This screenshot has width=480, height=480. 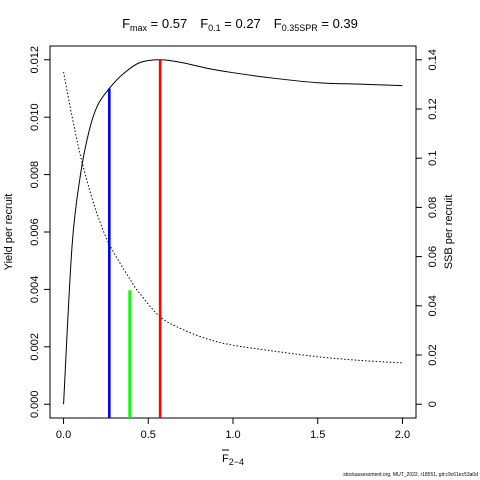 I want to click on y-axis-left-title: Yield per recruit, so click(x=9, y=232).